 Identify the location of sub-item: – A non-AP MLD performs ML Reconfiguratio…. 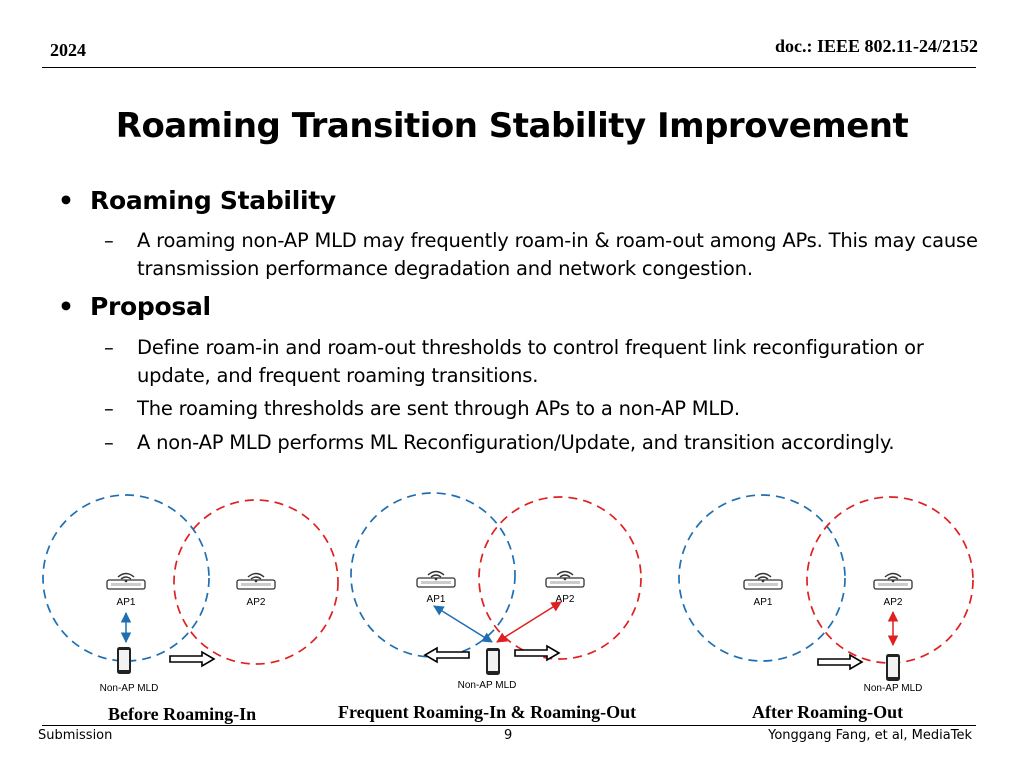
(544, 443).